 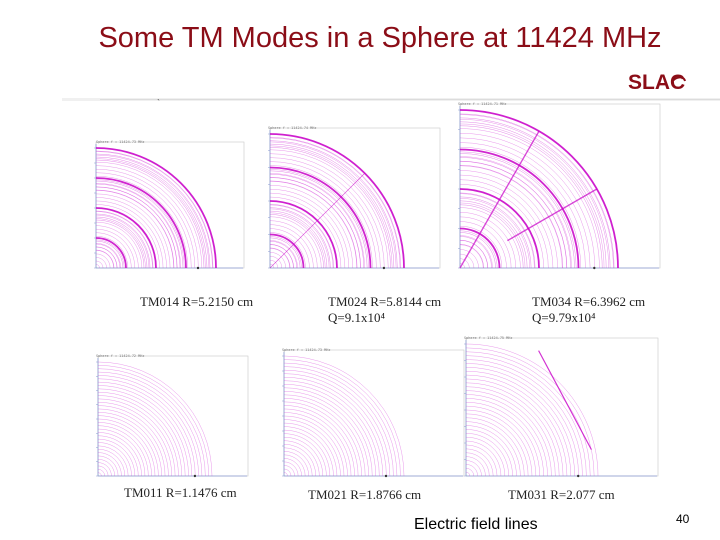 I want to click on mode-plot-tm031: Sphere f = 11424.75 MHz, so click(x=559, y=408).